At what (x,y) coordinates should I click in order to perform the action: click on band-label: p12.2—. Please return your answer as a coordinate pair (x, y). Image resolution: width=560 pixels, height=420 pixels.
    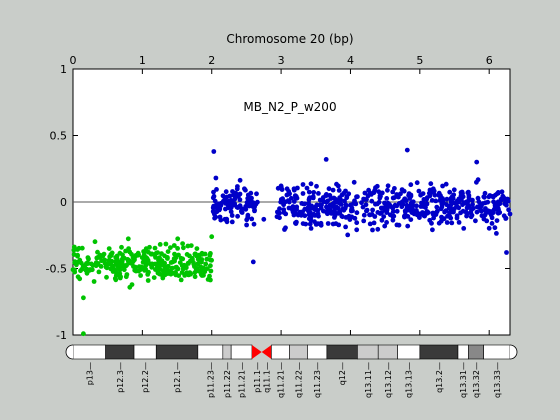
    Looking at the image, I should click on (145, 377).